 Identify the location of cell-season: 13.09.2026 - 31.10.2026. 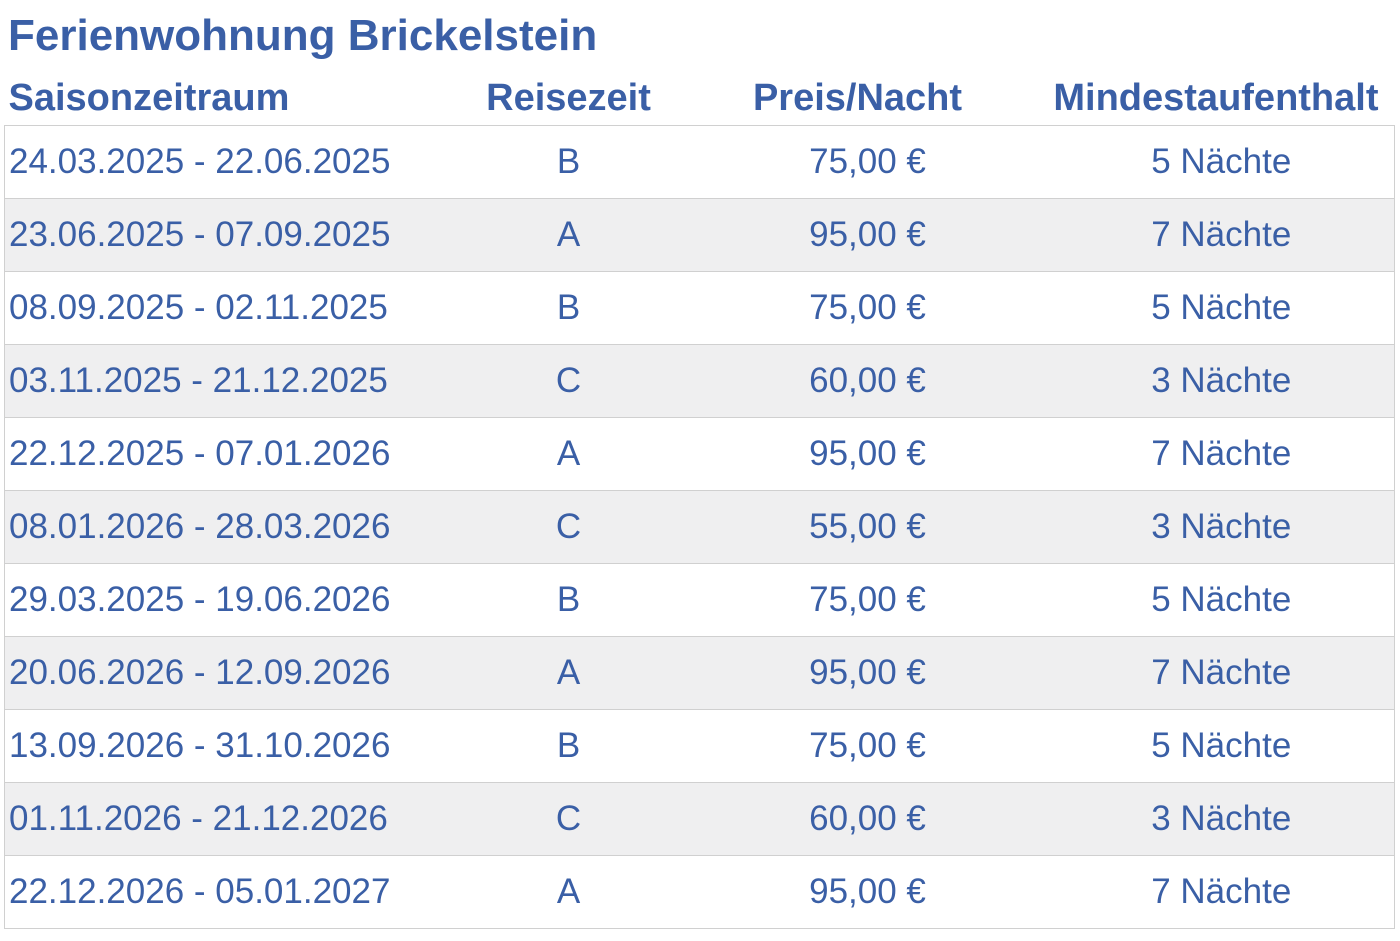
(237, 746).